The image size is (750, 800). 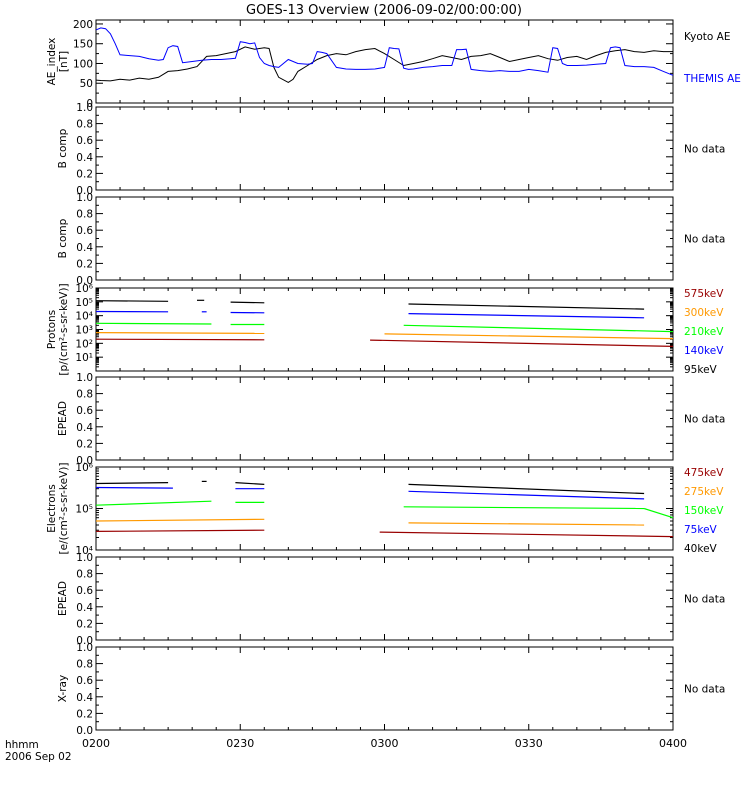 I want to click on series-475kev, so click(x=384, y=533).